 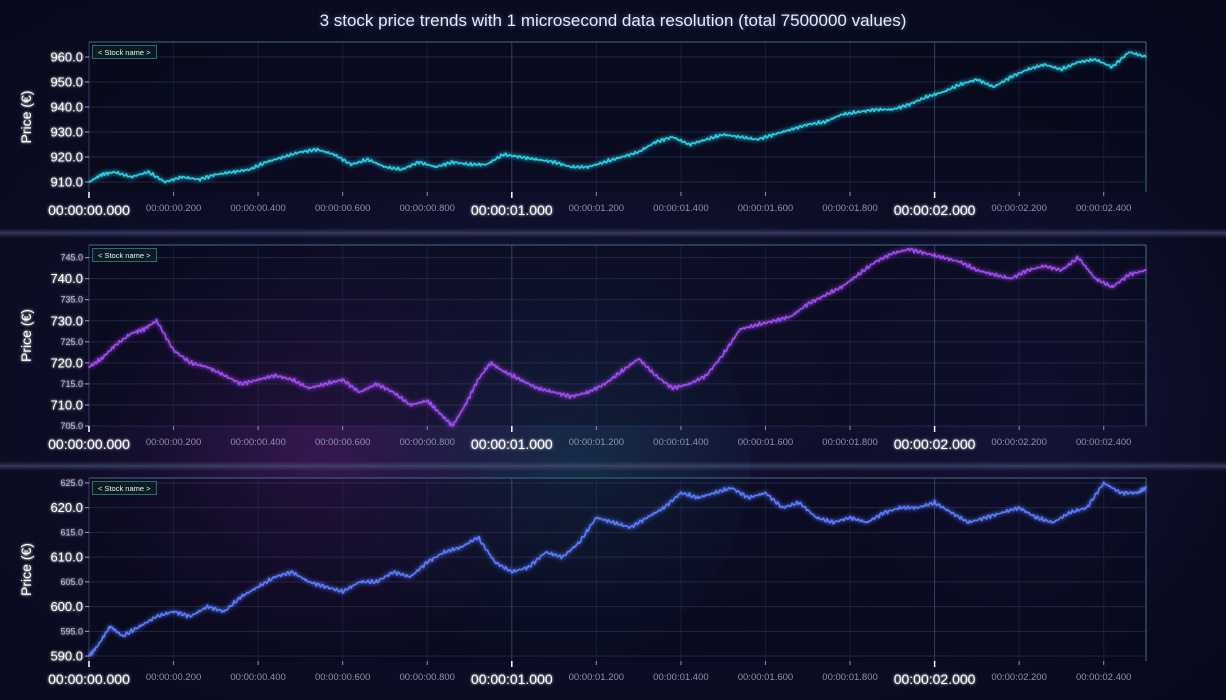 What do you see at coordinates (66, 507) in the screenshot?
I see `y-tick-label: 620.0` at bounding box center [66, 507].